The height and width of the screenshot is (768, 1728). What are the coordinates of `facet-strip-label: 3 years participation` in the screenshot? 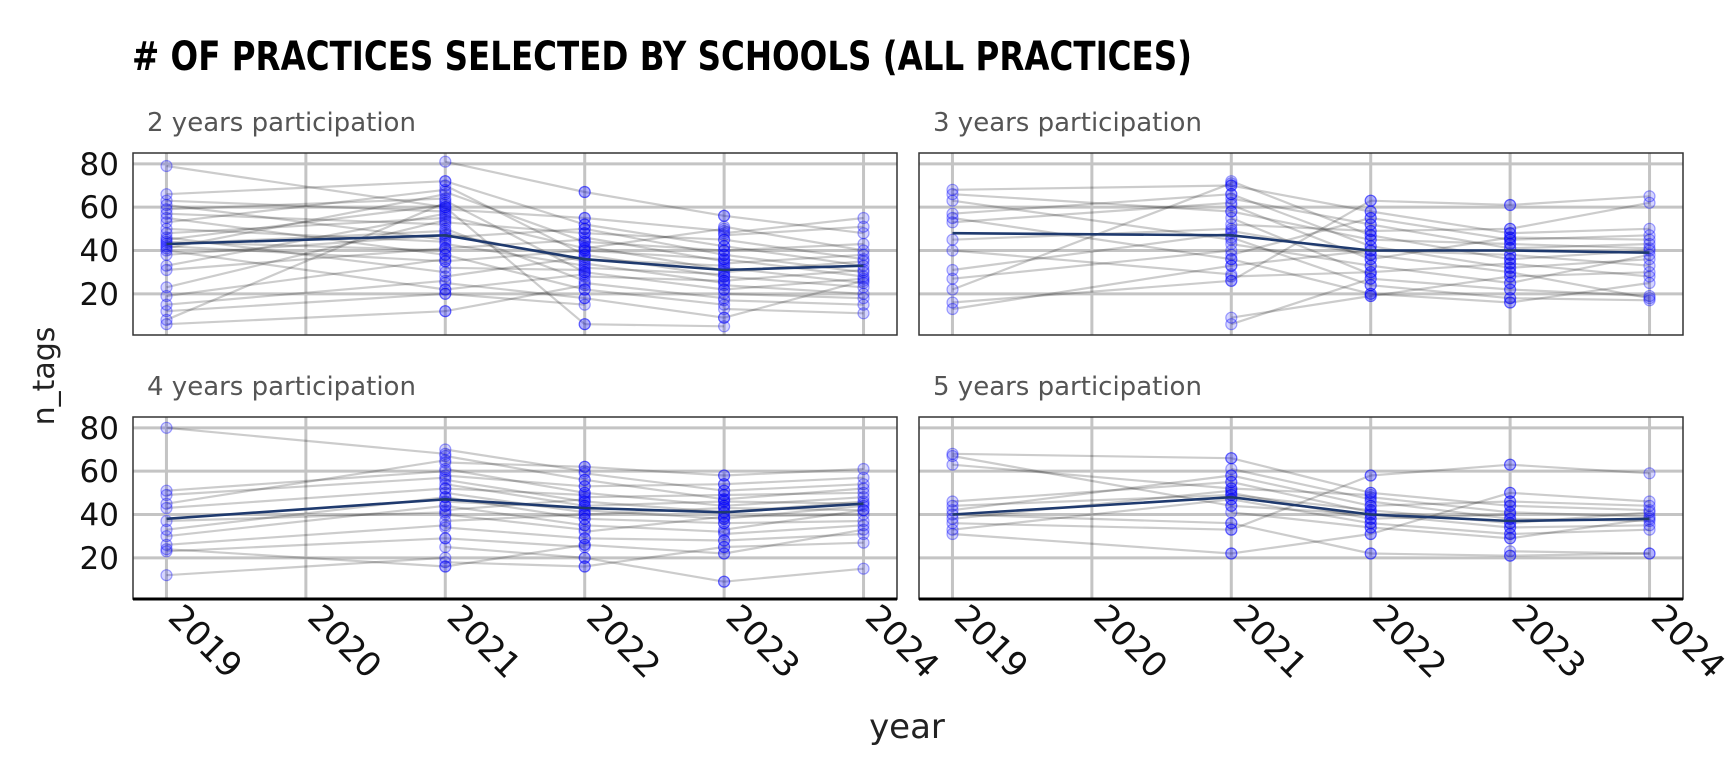 It's located at (1067, 123).